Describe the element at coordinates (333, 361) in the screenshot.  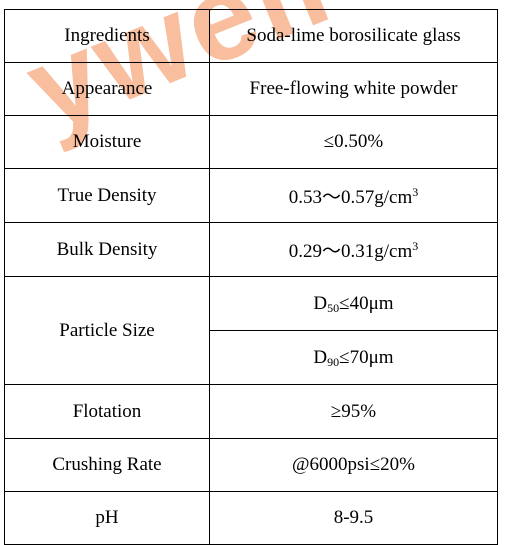
I see `d90-subscript: 90` at that location.